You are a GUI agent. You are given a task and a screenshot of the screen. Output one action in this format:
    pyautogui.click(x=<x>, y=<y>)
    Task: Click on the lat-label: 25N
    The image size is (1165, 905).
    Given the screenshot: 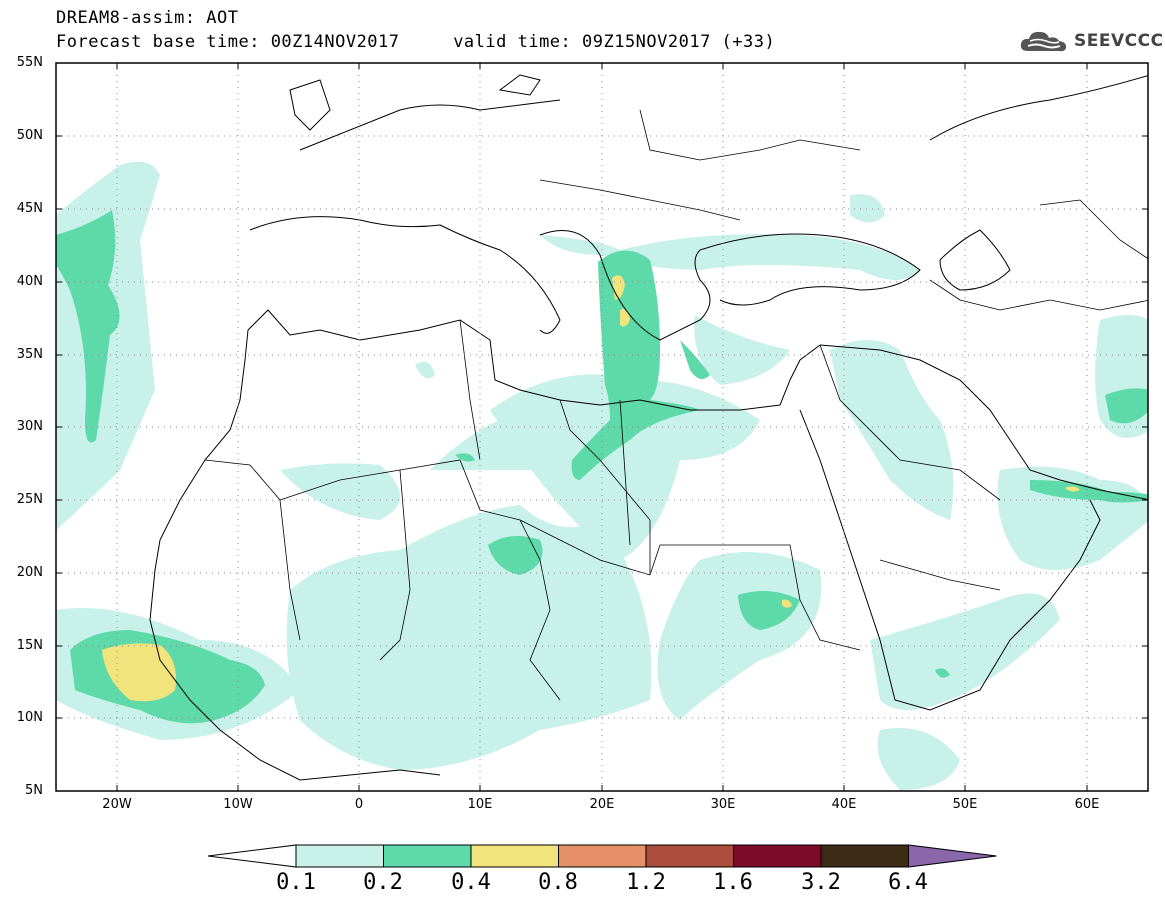 What is the action you would take?
    pyautogui.click(x=29, y=499)
    